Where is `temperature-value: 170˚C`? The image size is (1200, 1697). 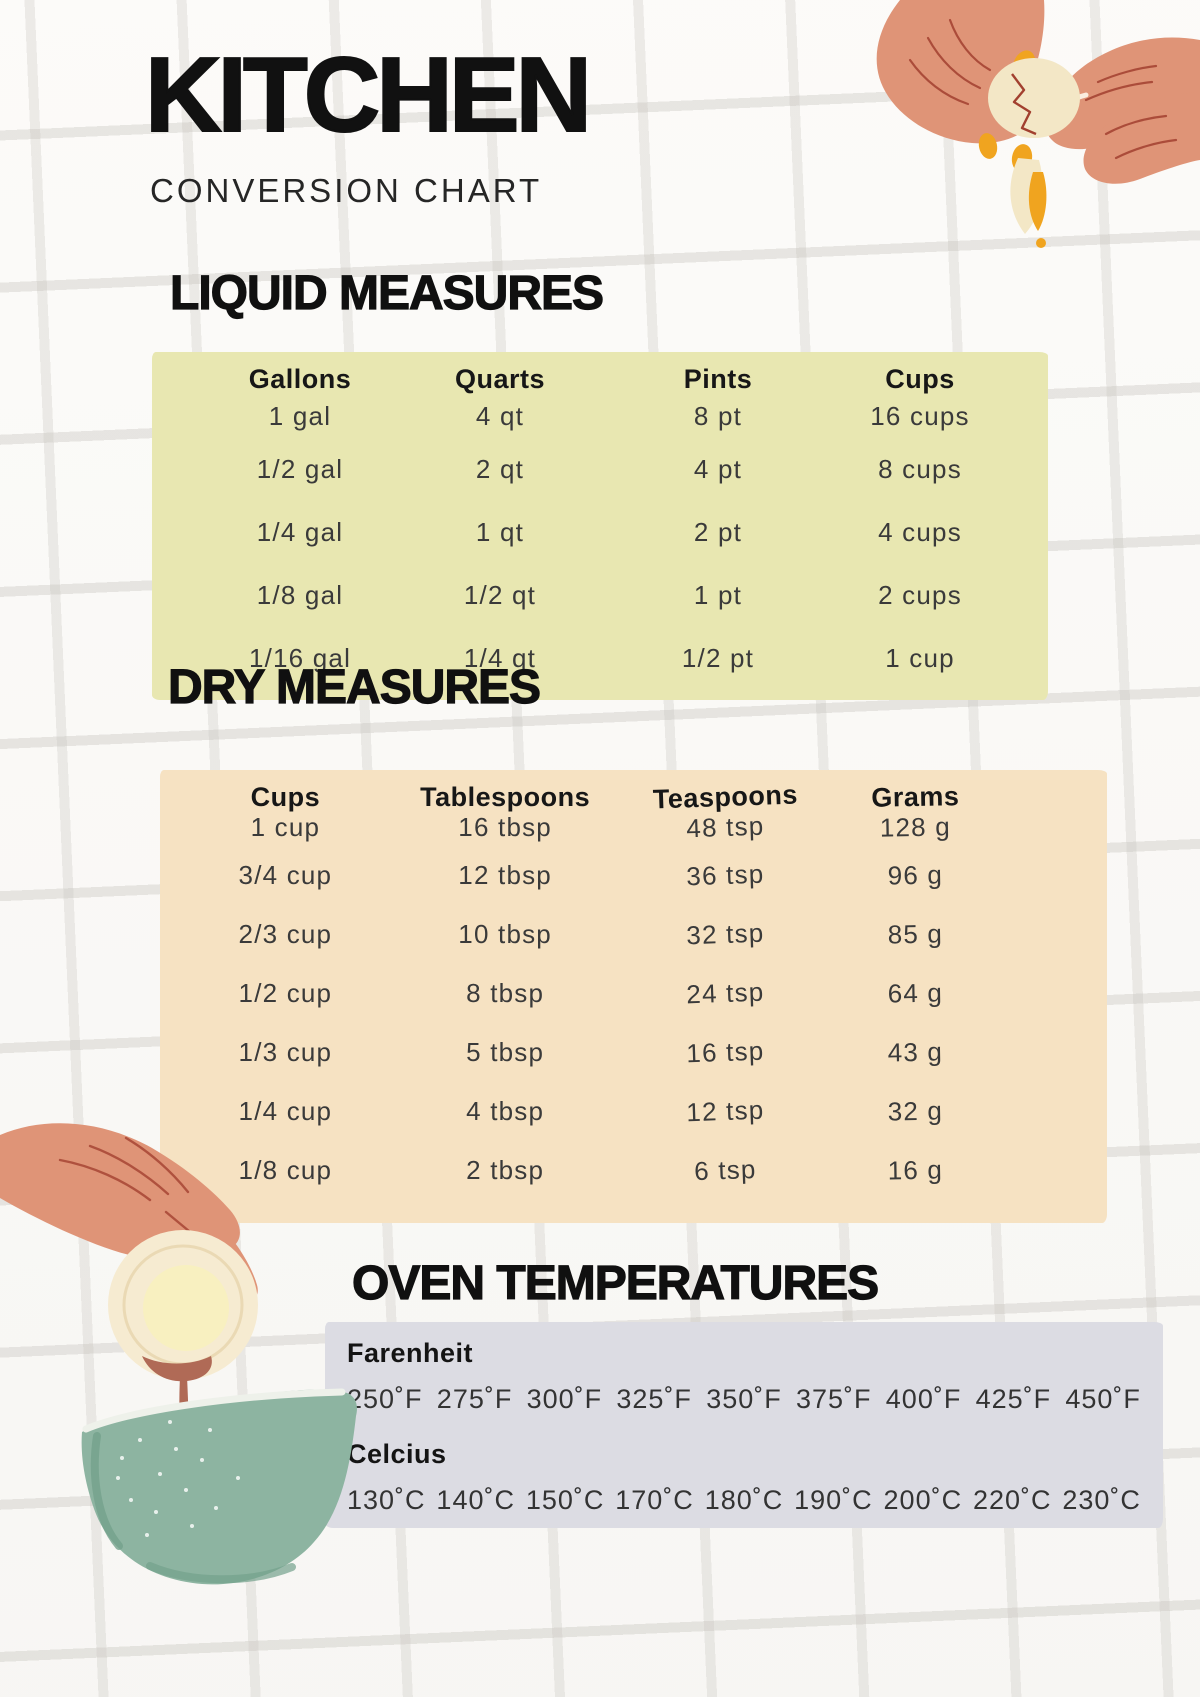 temperature-value: 170˚C is located at coordinates (654, 1500).